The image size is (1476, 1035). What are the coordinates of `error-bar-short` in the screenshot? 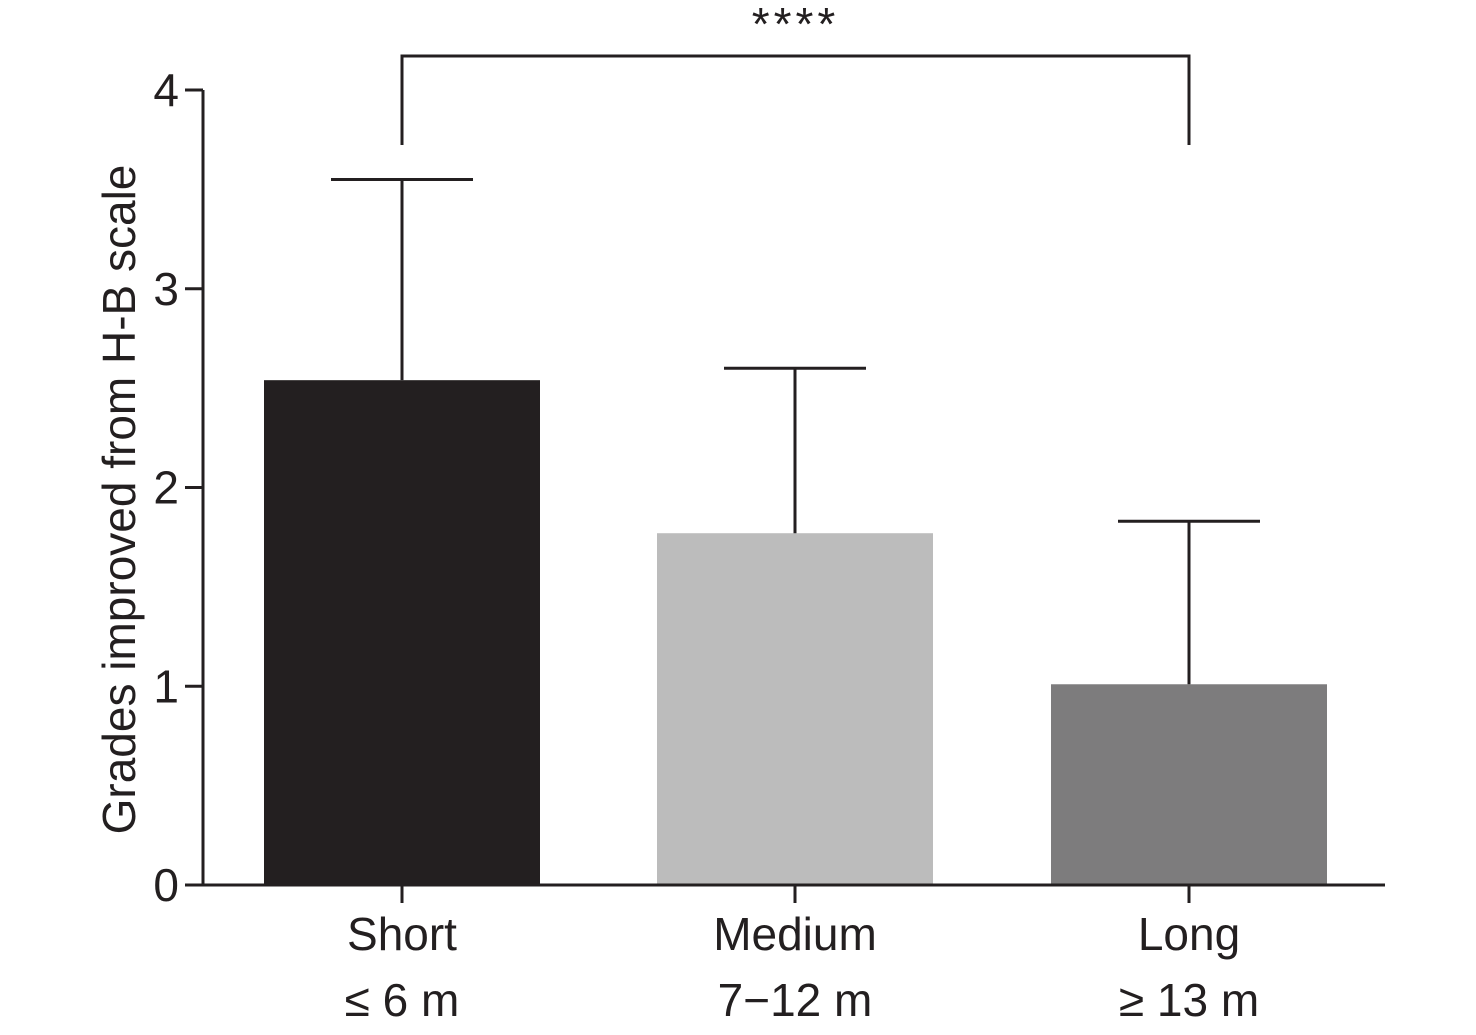 It's located at (402, 279).